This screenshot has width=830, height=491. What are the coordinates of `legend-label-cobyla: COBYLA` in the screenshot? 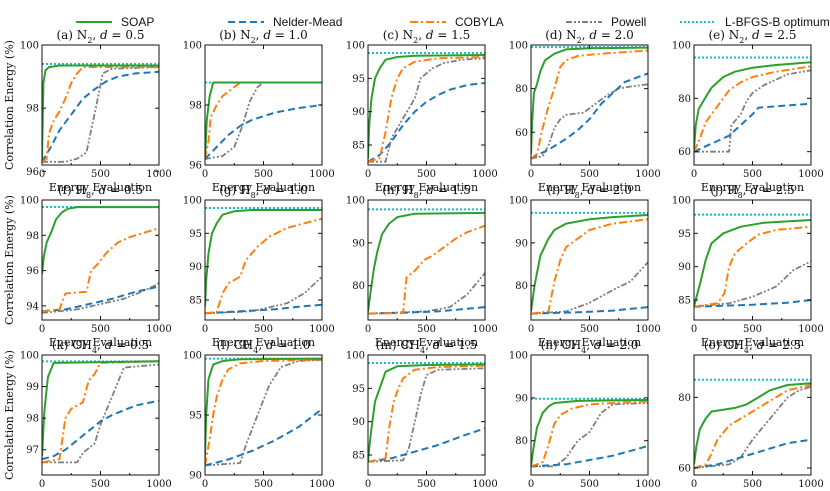 It's located at (479, 22).